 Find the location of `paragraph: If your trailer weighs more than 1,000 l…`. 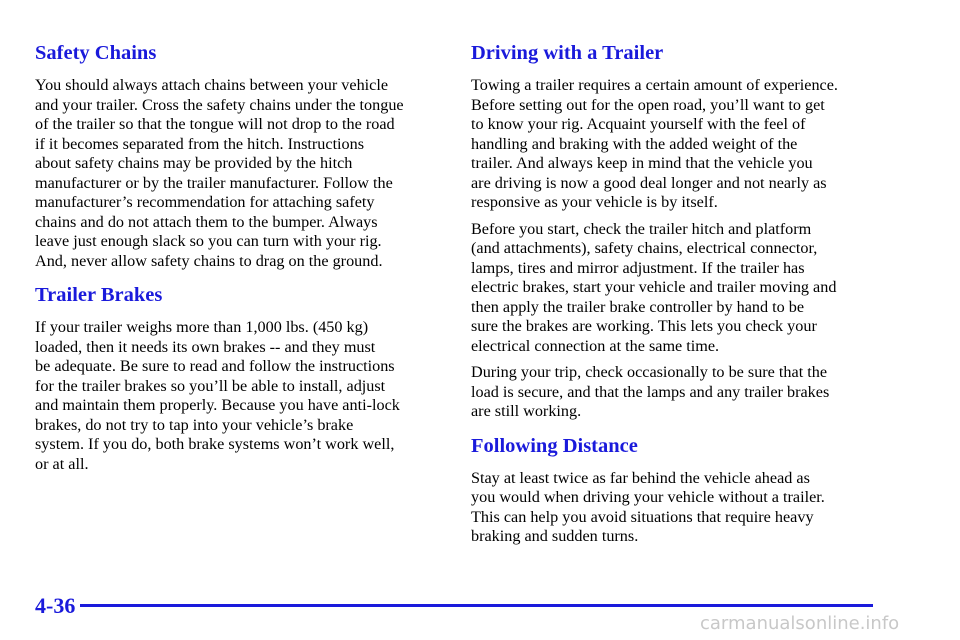

paragraph: If your trailer weighs more than 1,000 l… is located at coordinates (245, 396).